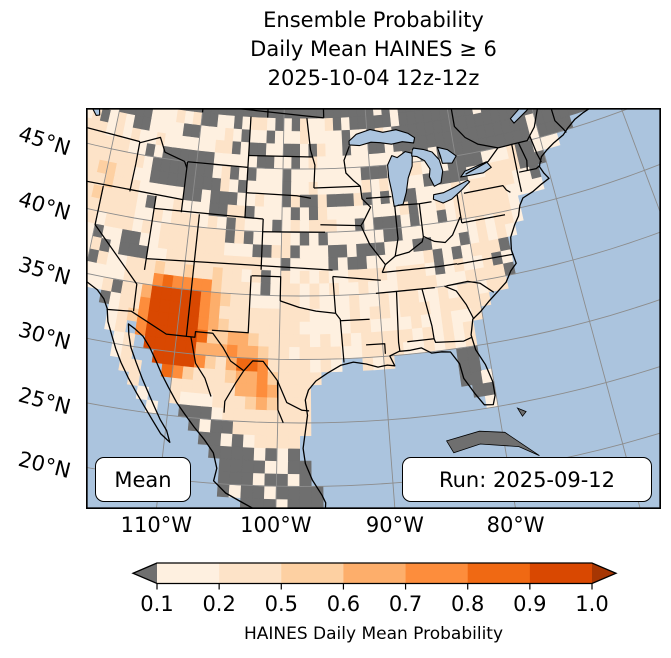 Image resolution: width=671 pixels, height=658 pixels. I want to click on lon-tick-label-90: 90°W, so click(394, 525).